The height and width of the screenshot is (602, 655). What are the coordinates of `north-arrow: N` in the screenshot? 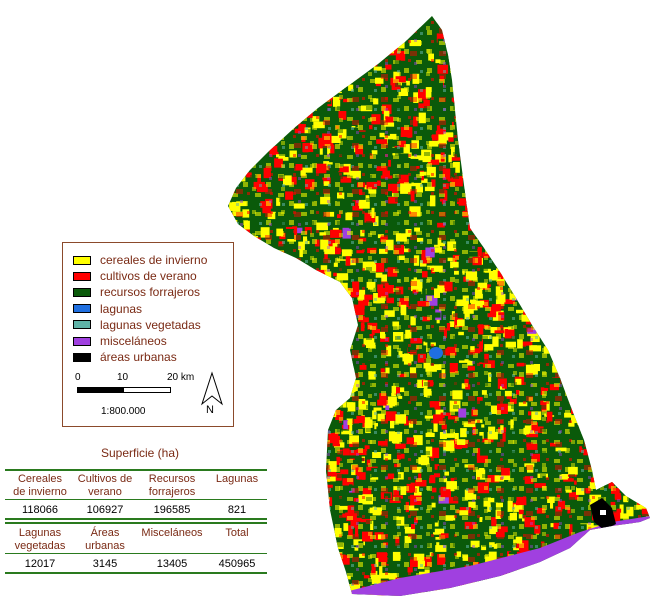 It's located at (212, 395).